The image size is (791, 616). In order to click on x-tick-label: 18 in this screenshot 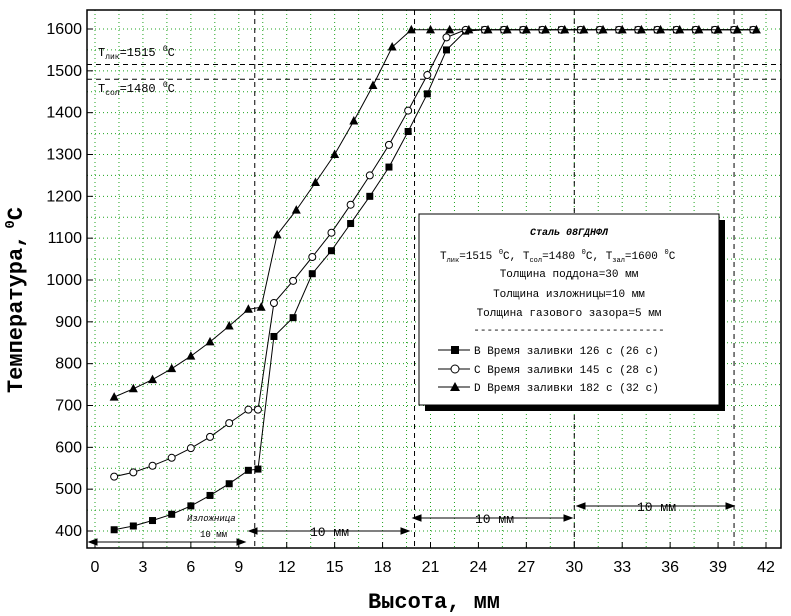, I will do `click(383, 567)`.